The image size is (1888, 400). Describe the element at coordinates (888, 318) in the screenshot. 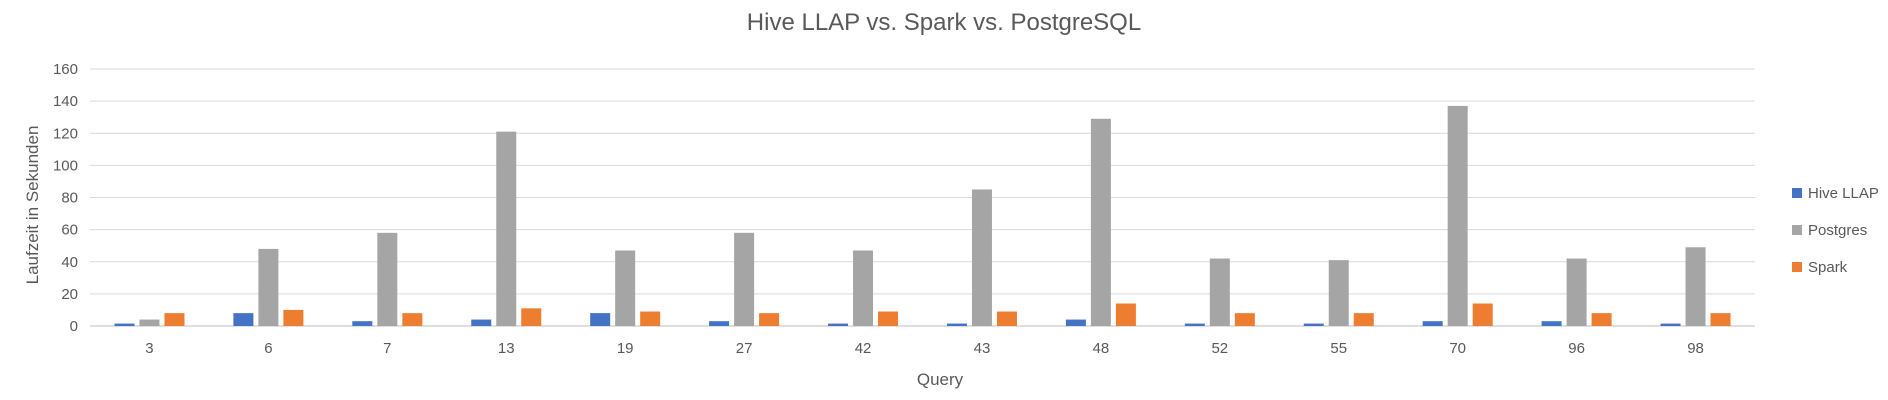

I see `bar-spark-q42` at that location.